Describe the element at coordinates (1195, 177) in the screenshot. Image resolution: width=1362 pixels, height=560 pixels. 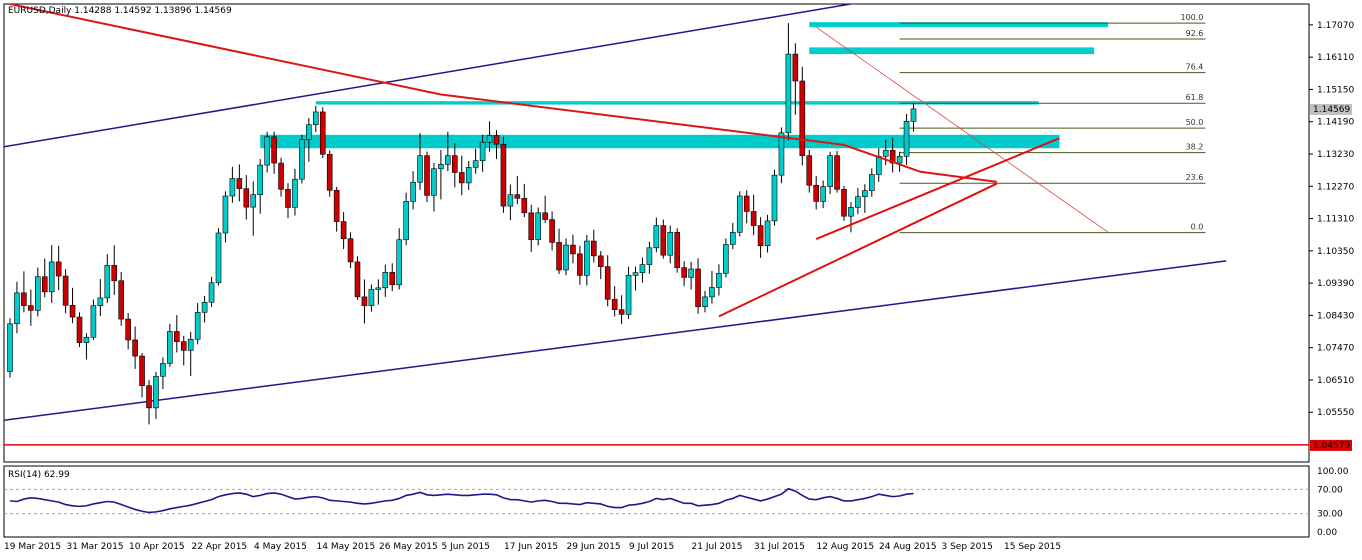
I see `fib-level-label: 23.6` at that location.